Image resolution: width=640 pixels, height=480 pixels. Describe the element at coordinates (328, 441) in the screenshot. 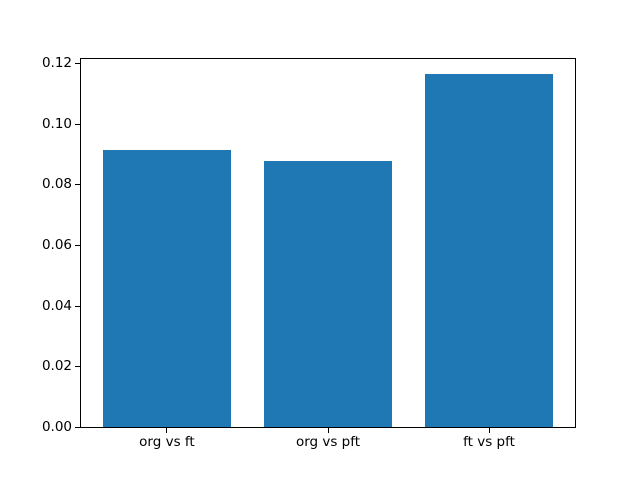

I see `x-tick-label: org vs pft` at that location.